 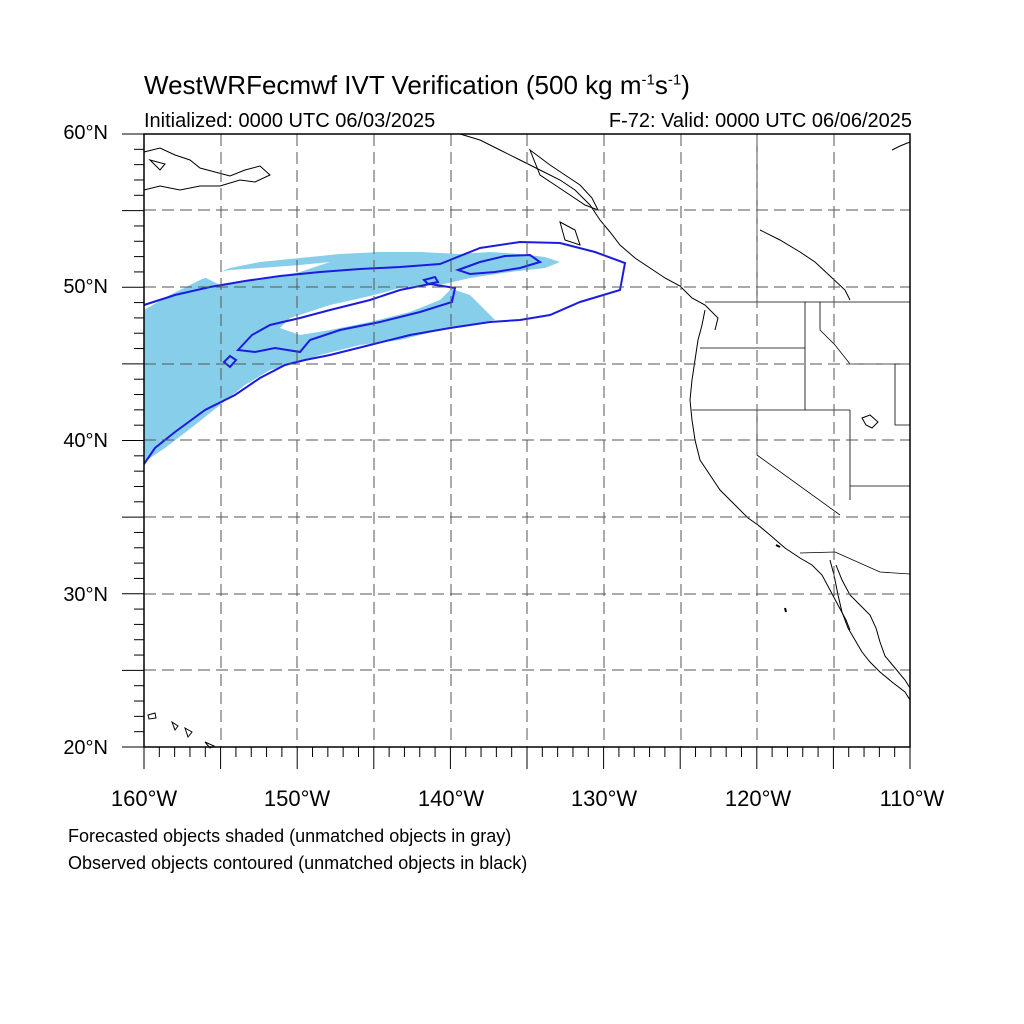 I want to click on lon-label-160w: 160°W, so click(x=144, y=798).